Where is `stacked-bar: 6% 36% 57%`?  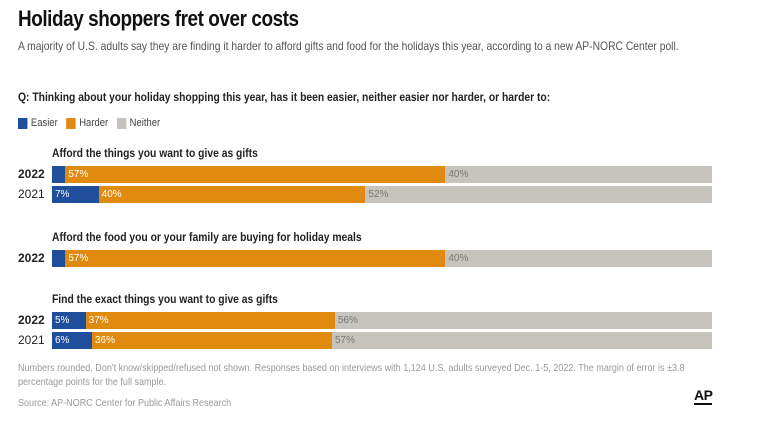
stacked-bar: 6% 36% 57% is located at coordinates (382, 340).